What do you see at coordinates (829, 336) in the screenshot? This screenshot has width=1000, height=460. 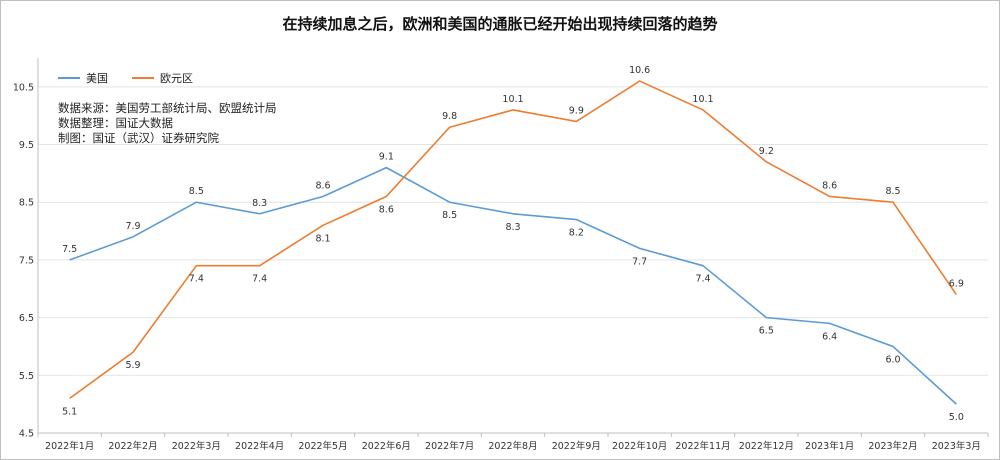 I see `data-label: 6.4` at bounding box center [829, 336].